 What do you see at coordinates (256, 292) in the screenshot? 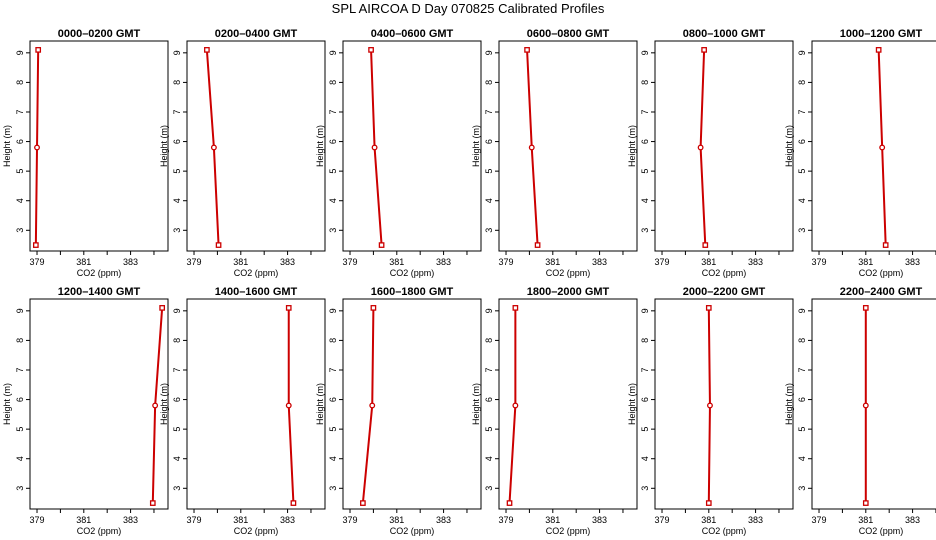
I see `panel-title: 1400–1600 GMT` at bounding box center [256, 292].